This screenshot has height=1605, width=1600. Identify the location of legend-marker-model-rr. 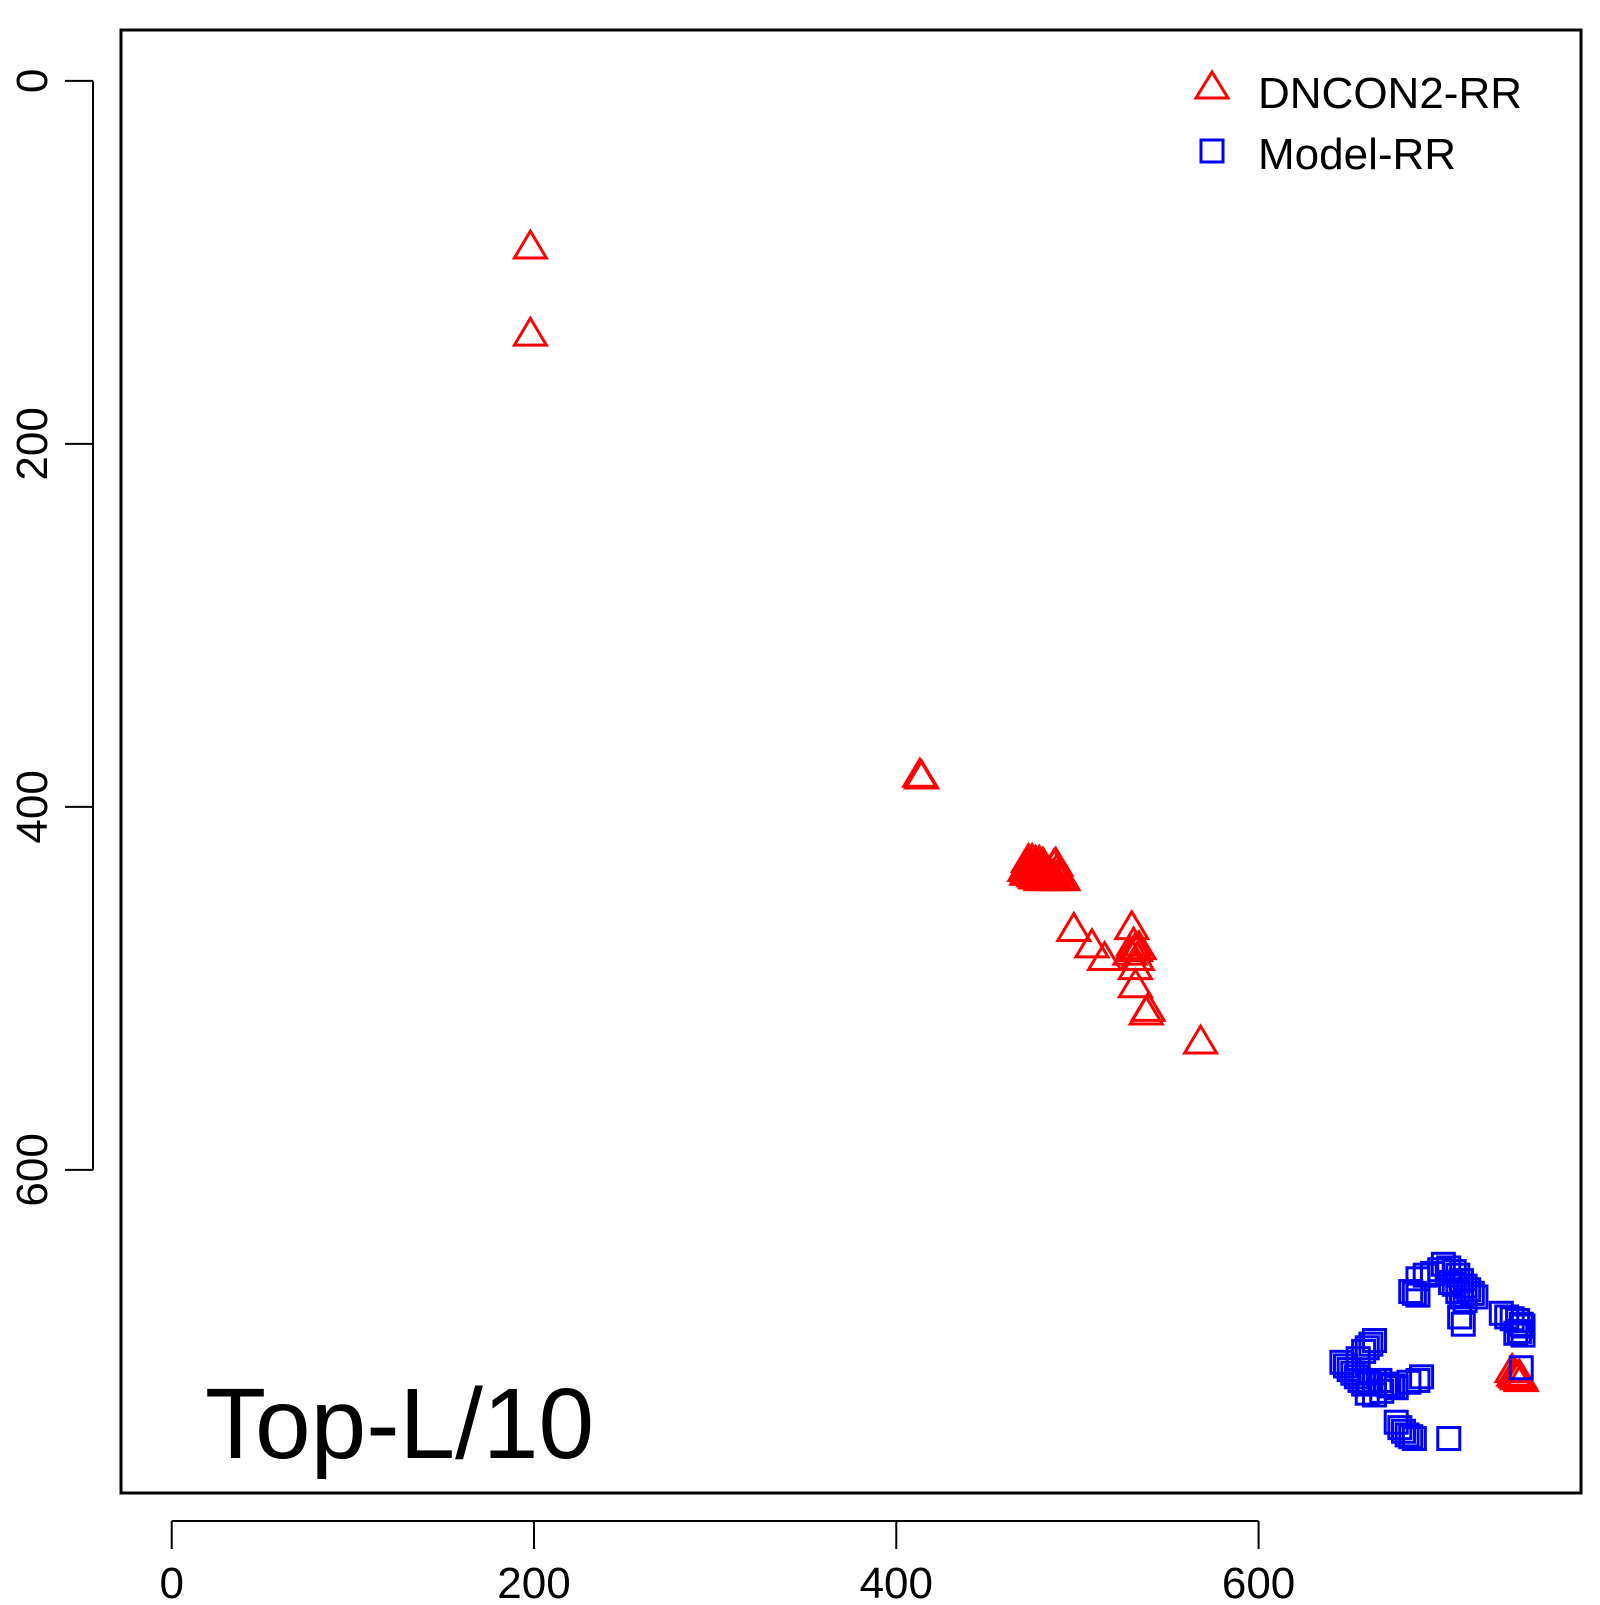
(1212, 151).